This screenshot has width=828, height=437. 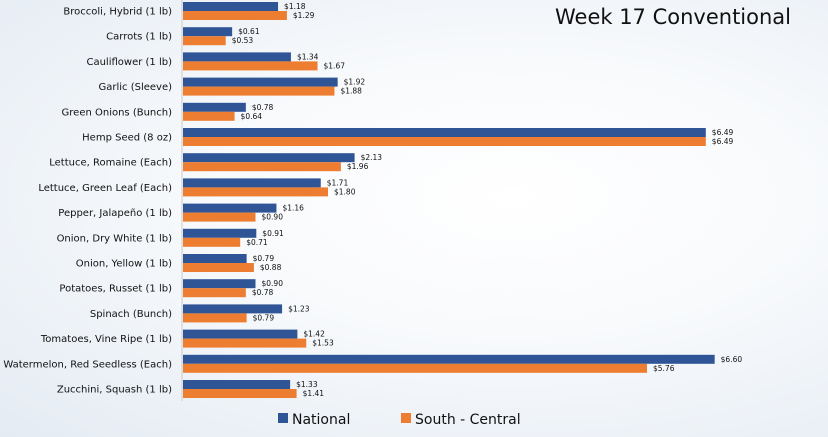 I want to click on bar-national-tomatoes-vine-ripe-1-lb, so click(x=240, y=334).